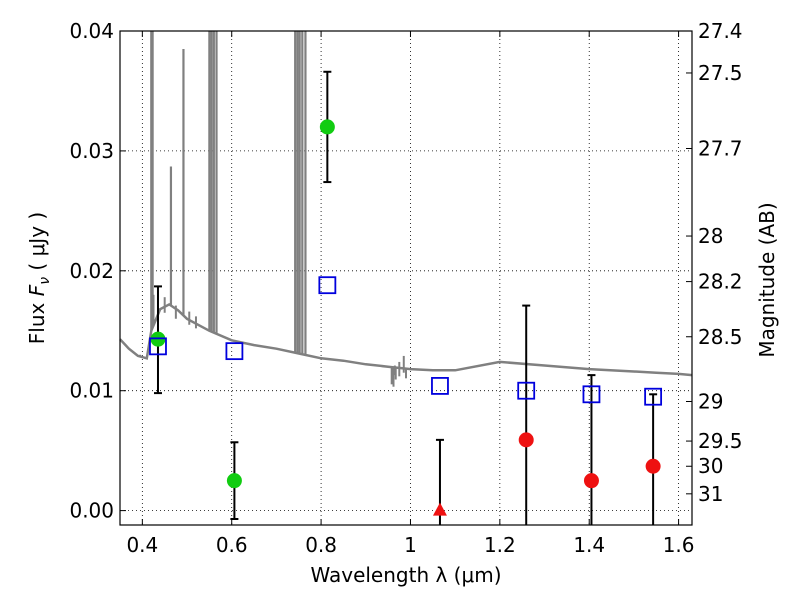 This screenshot has width=800, height=600. I want to click on y-tick-label: 0.03, so click(91, 151).